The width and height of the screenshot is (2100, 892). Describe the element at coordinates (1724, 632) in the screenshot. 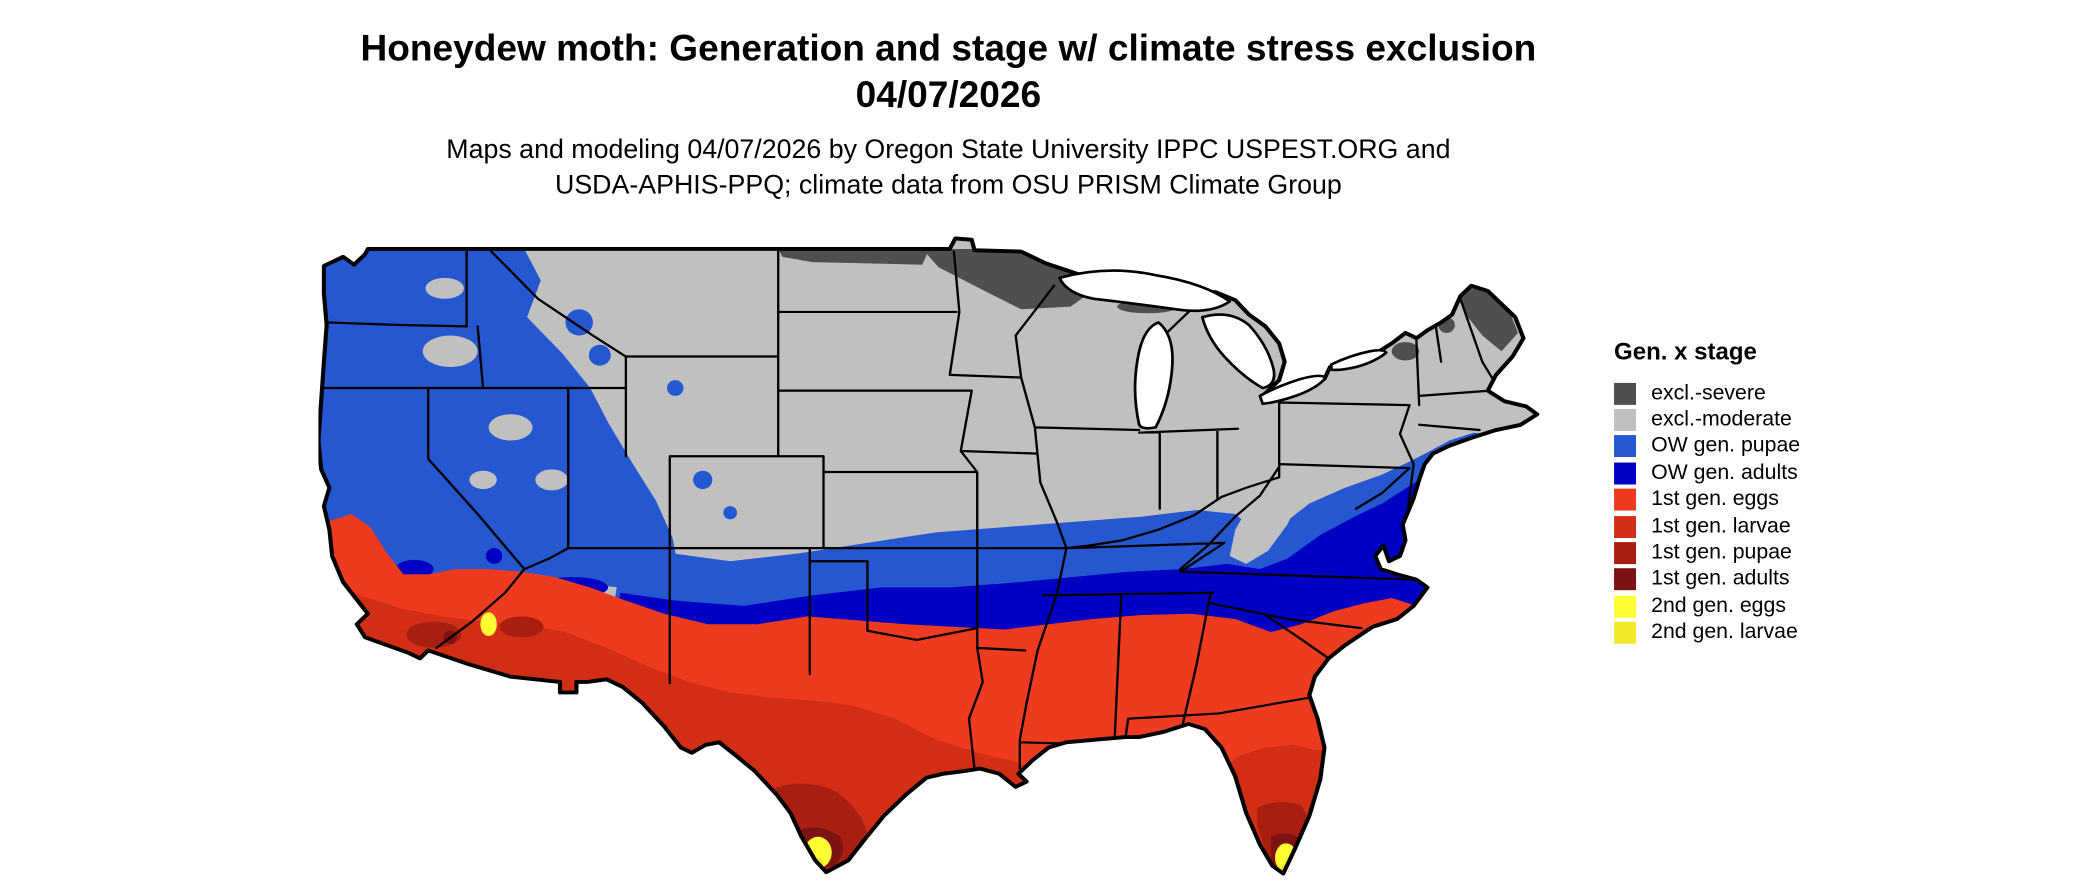

I see `legend-label: 2nd gen. larvae` at that location.